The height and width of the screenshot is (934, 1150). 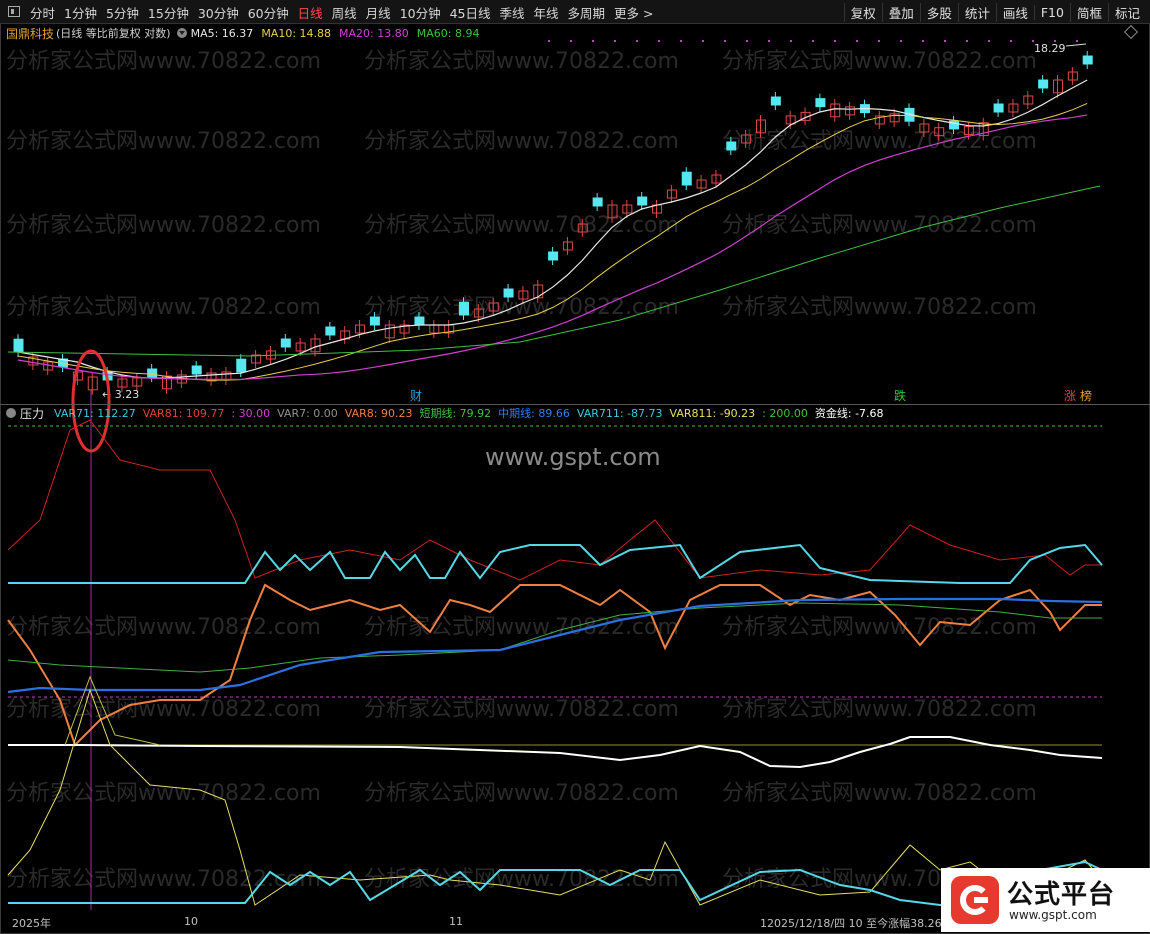 What do you see at coordinates (268, 13) in the screenshot?
I see `tab-5: 60分钟` at bounding box center [268, 13].